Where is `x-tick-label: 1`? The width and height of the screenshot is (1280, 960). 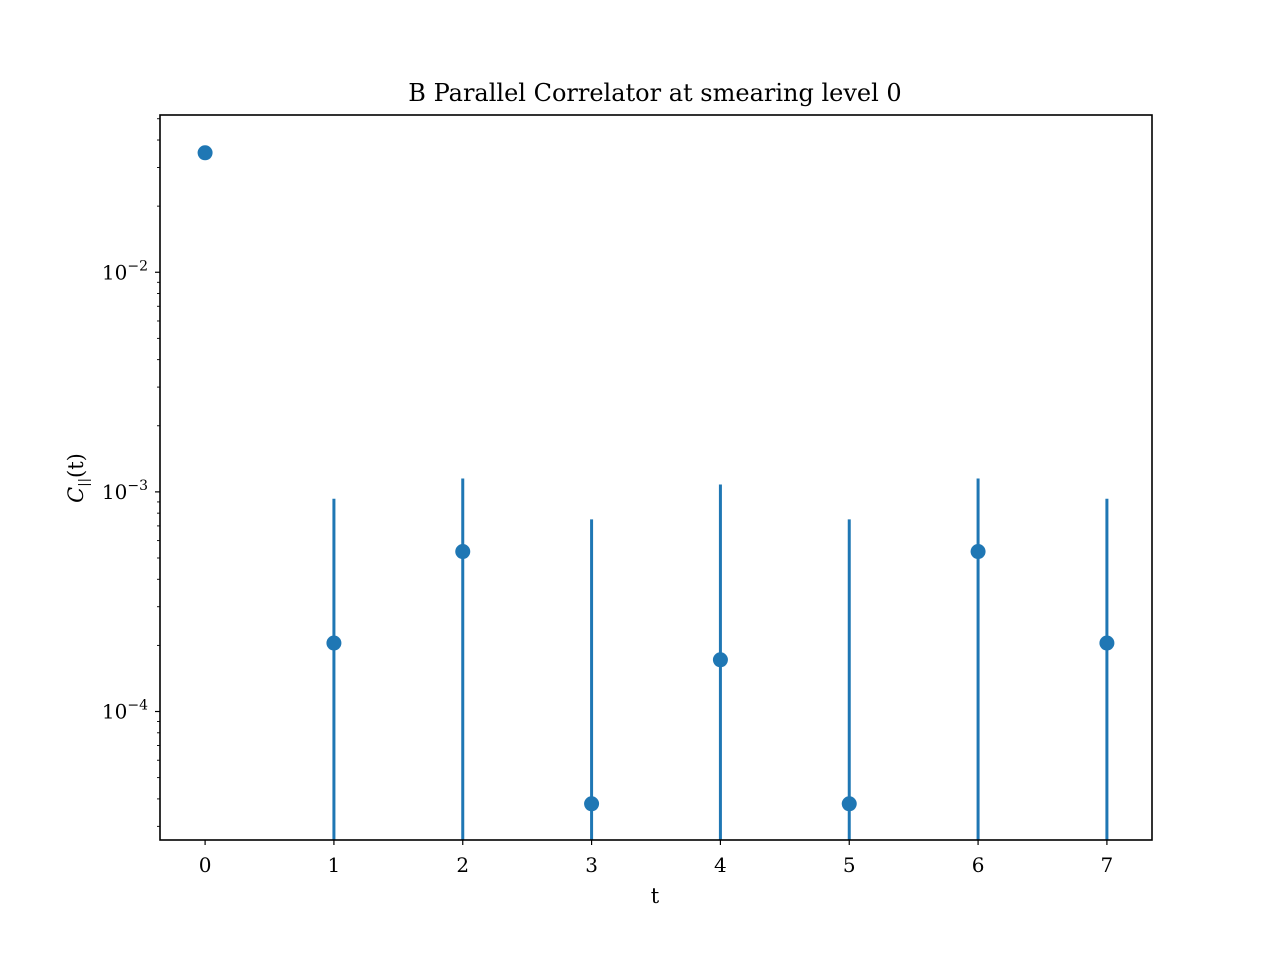
x-tick-label: 1 is located at coordinates (334, 865).